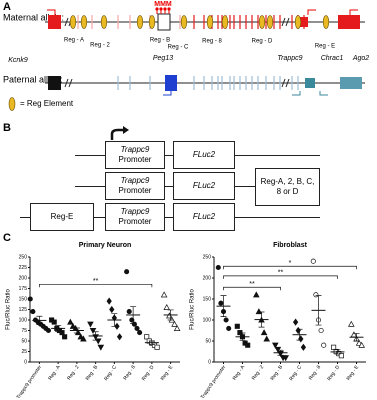 The width and height of the screenshot is (377, 400). I want to click on reg-label: Reg - C, so click(178, 48).